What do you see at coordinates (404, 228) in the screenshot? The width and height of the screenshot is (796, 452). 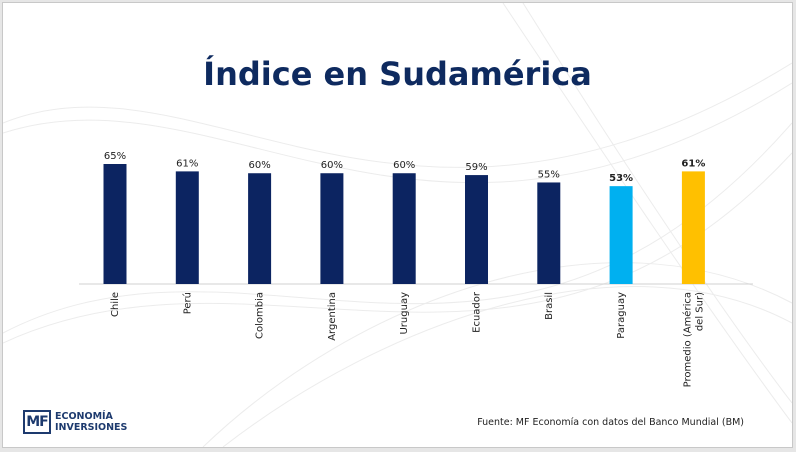 I see `bar-uruguay` at bounding box center [404, 228].